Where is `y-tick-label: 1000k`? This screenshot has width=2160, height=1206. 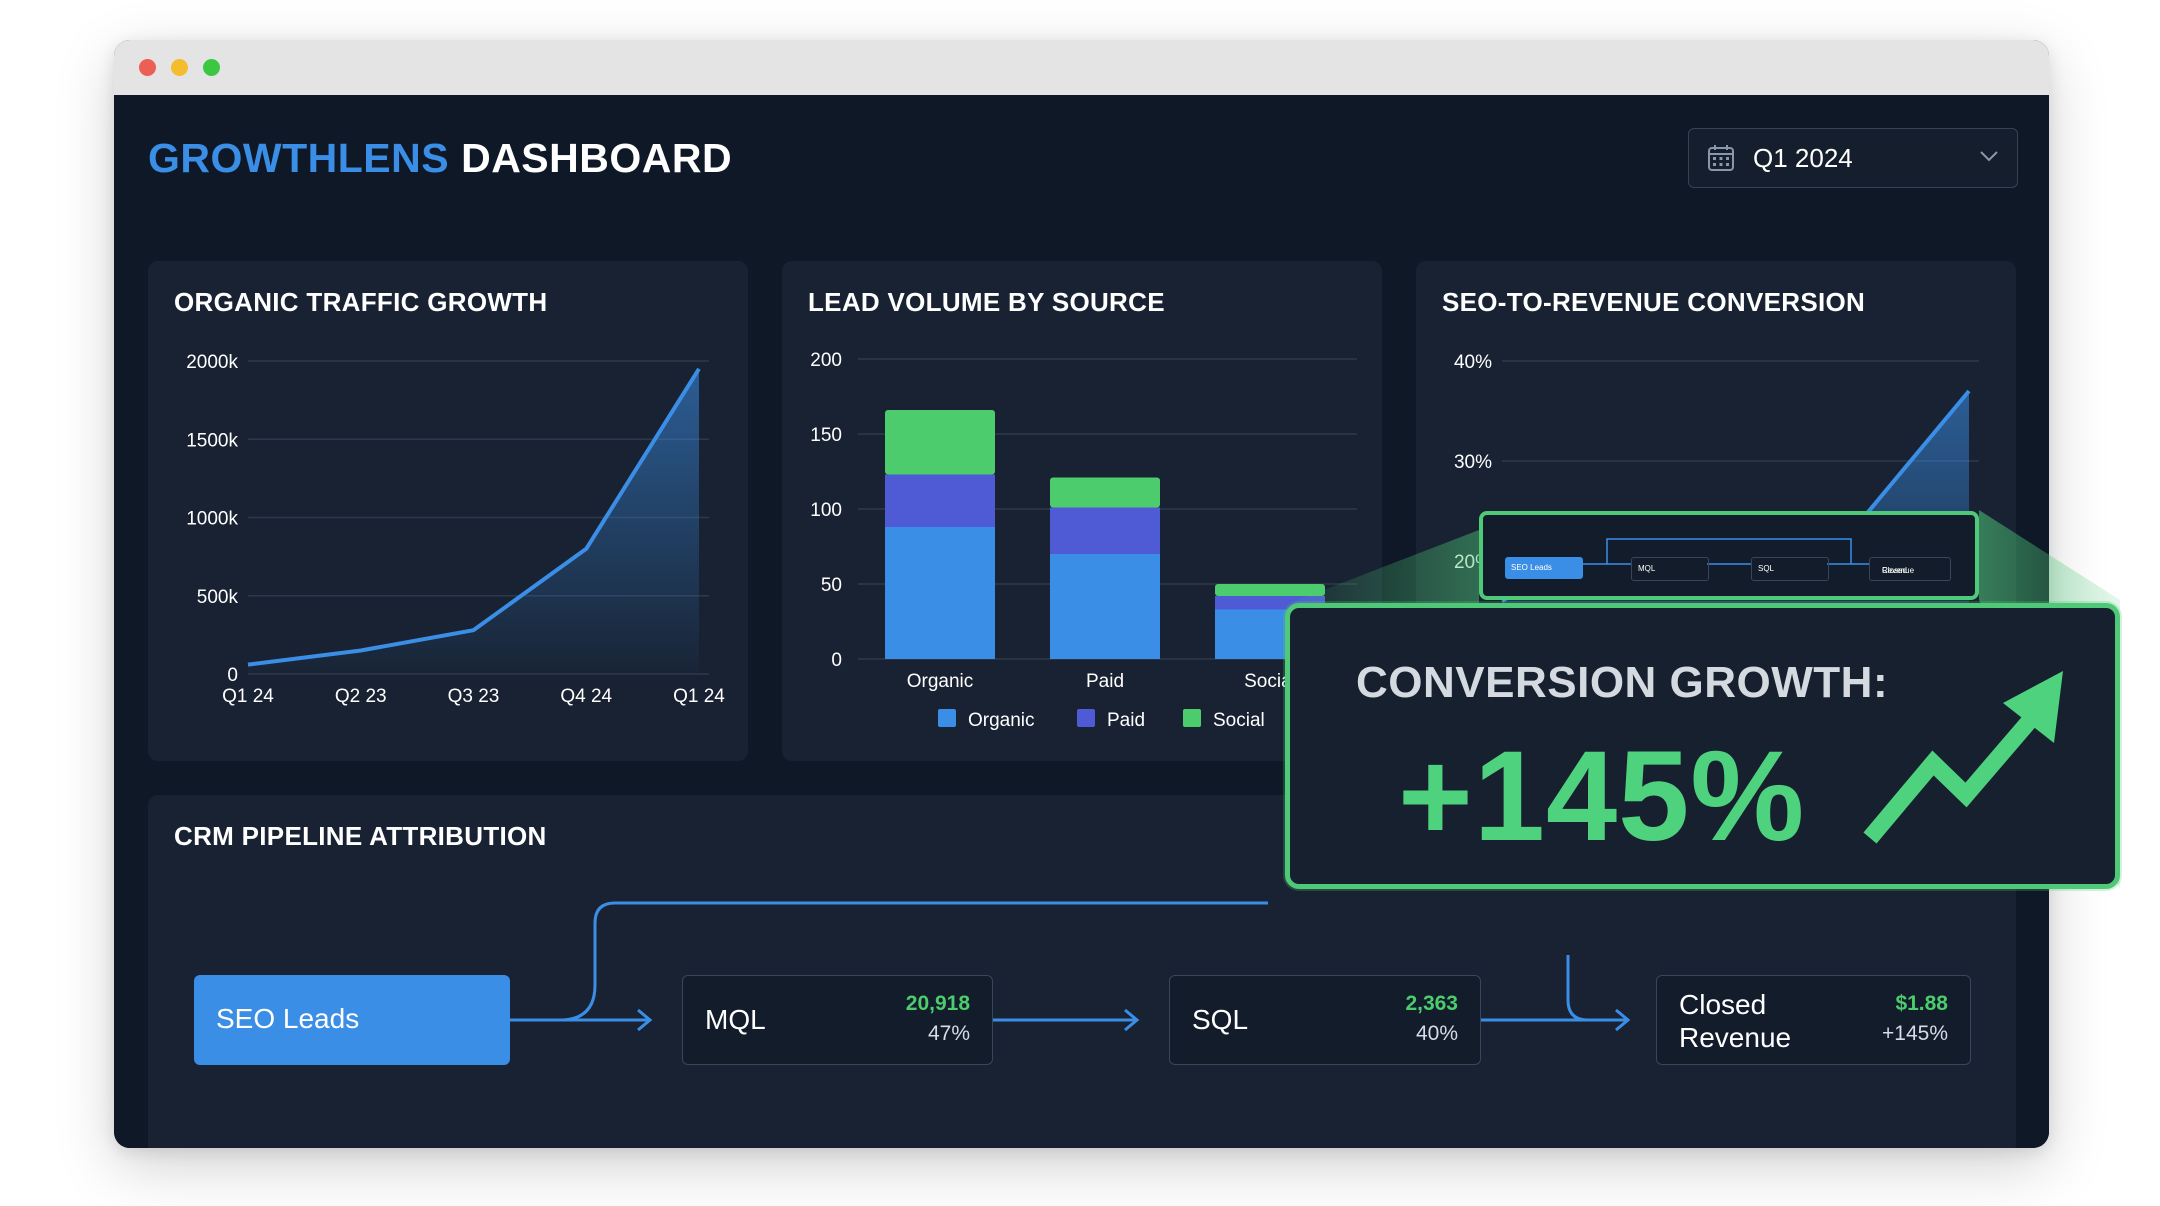
y-tick-label: 1000k is located at coordinates (212, 519).